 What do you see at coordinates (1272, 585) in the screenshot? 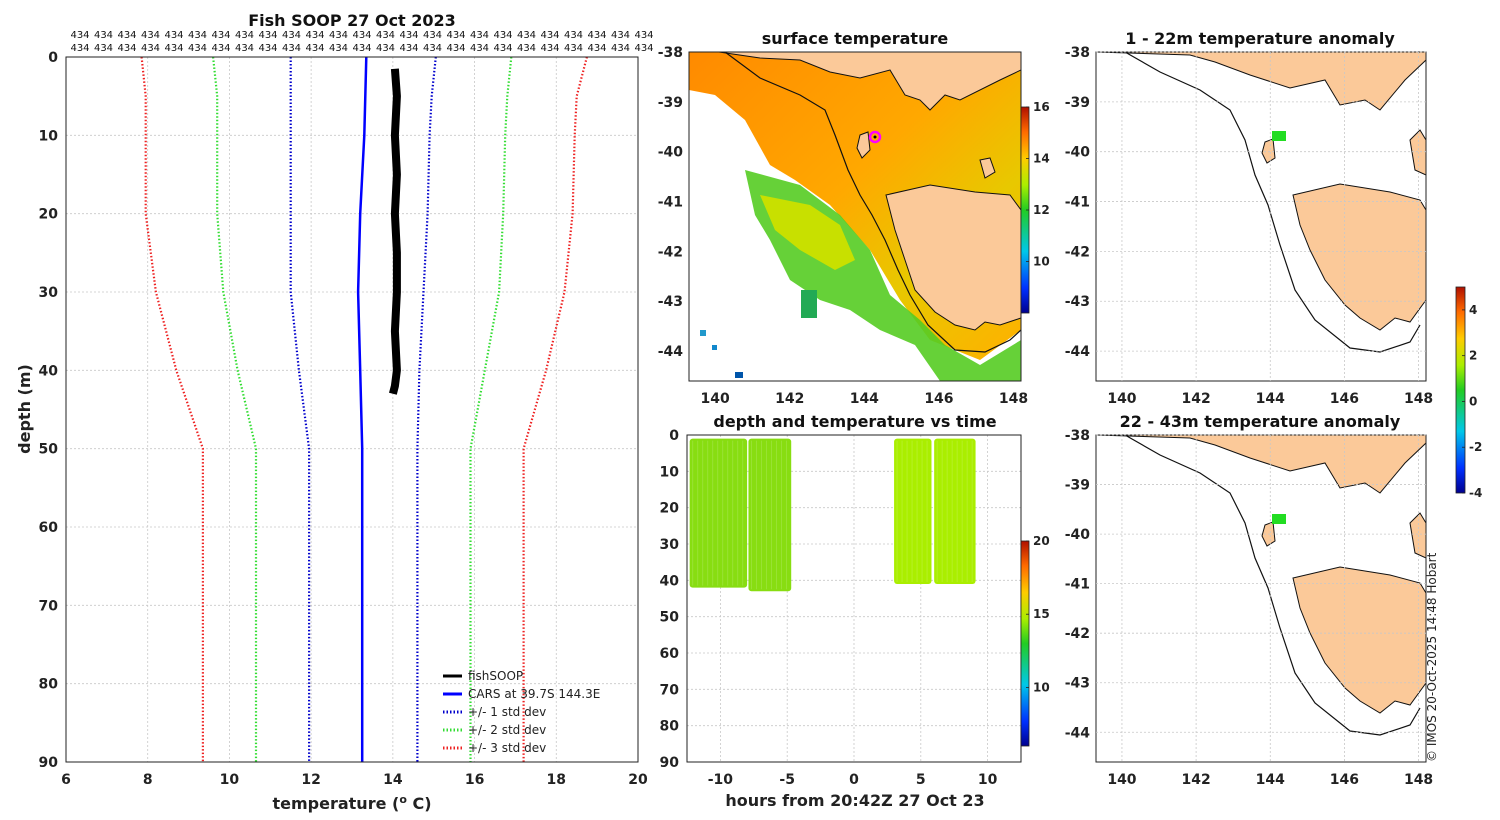
I see `anomaly-deep-contour` at bounding box center [1272, 585].